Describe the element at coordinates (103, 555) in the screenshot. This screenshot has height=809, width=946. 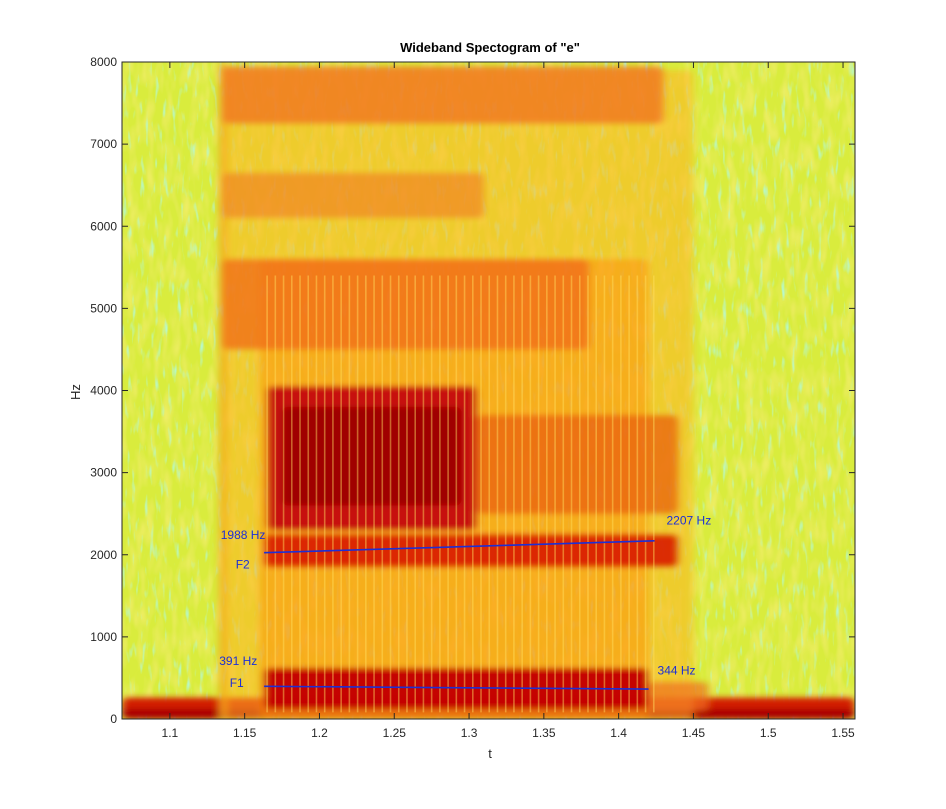
I see `y-tick-label: 2000` at that location.